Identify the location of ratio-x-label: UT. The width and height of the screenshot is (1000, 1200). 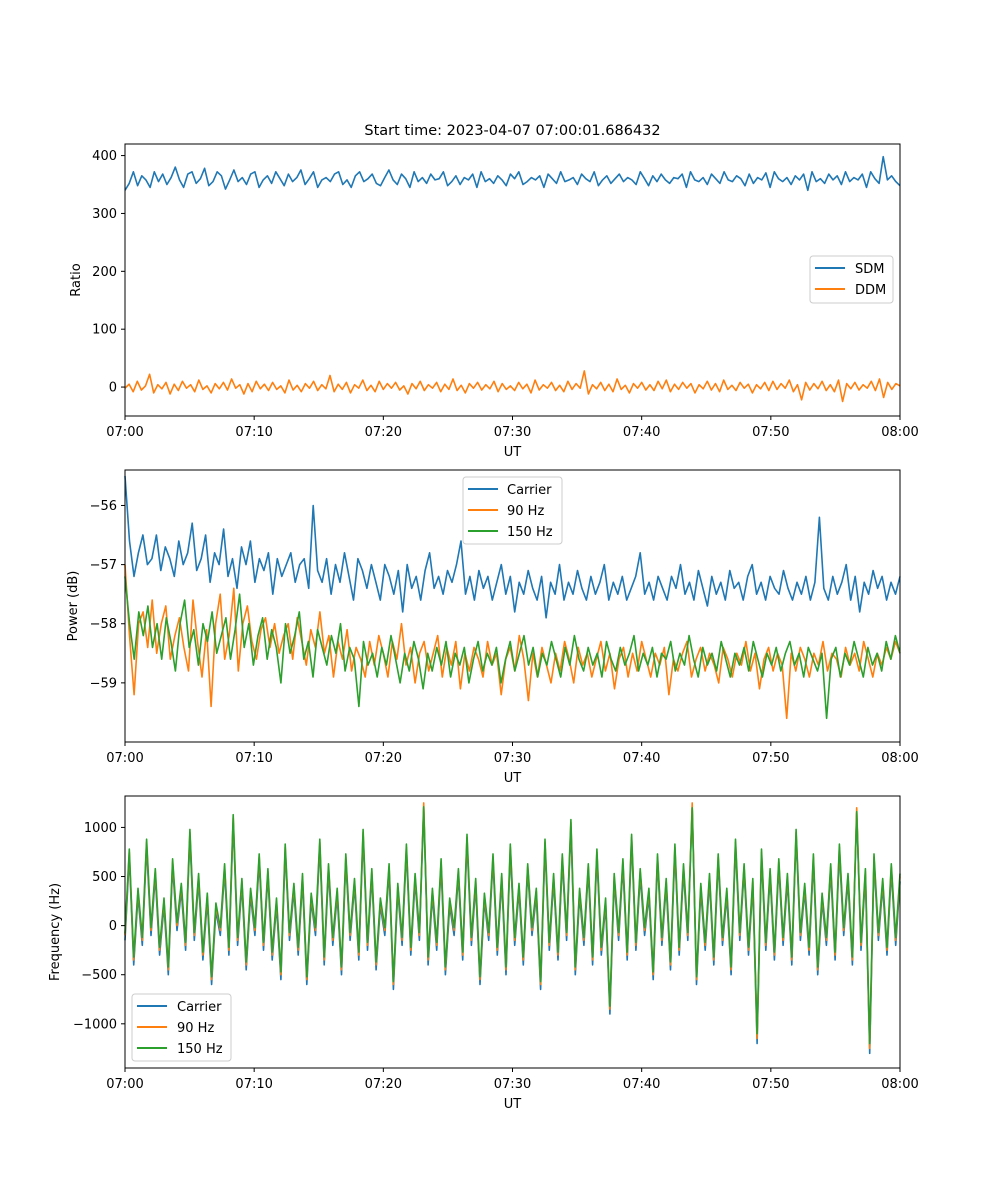
(513, 452).